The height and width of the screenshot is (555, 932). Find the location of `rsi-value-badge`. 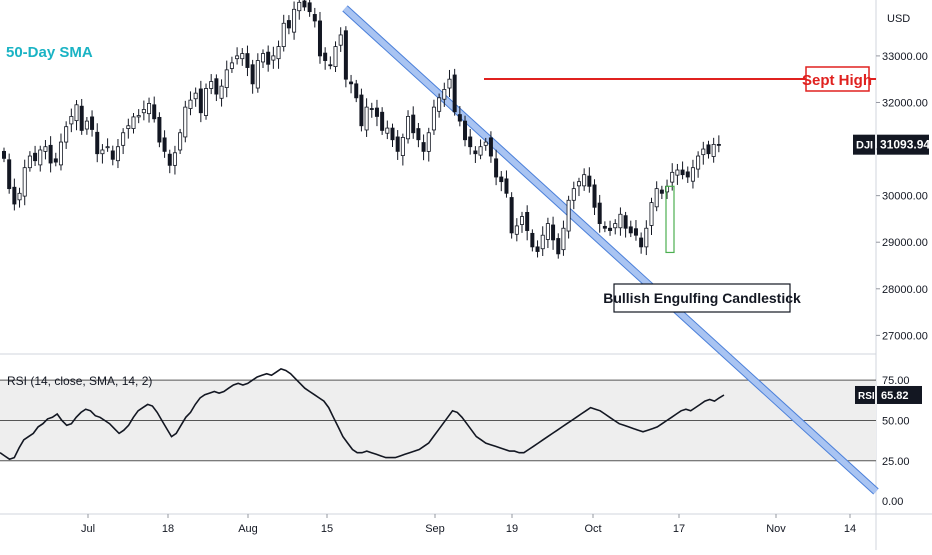

rsi-value-badge is located at coordinates (899, 394).